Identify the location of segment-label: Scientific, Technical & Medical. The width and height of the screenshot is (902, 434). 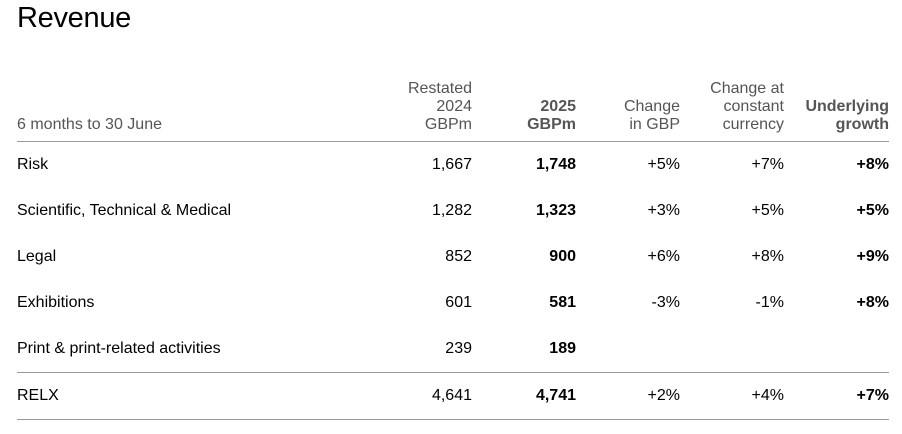
(124, 210).